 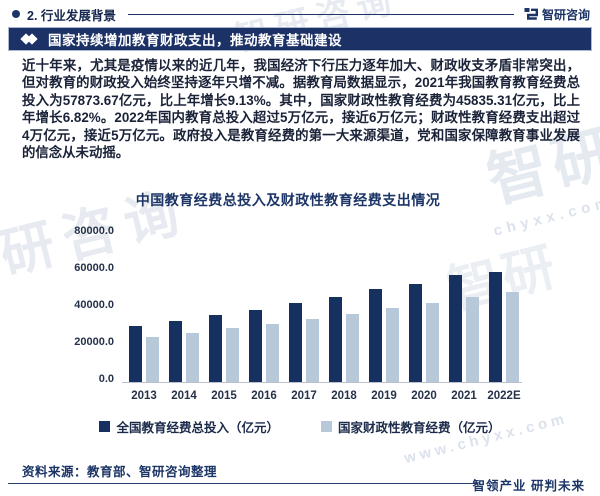 I want to click on section-banner: 国家持续增加教育财政支出，推动教育基础建设, so click(x=300, y=39).